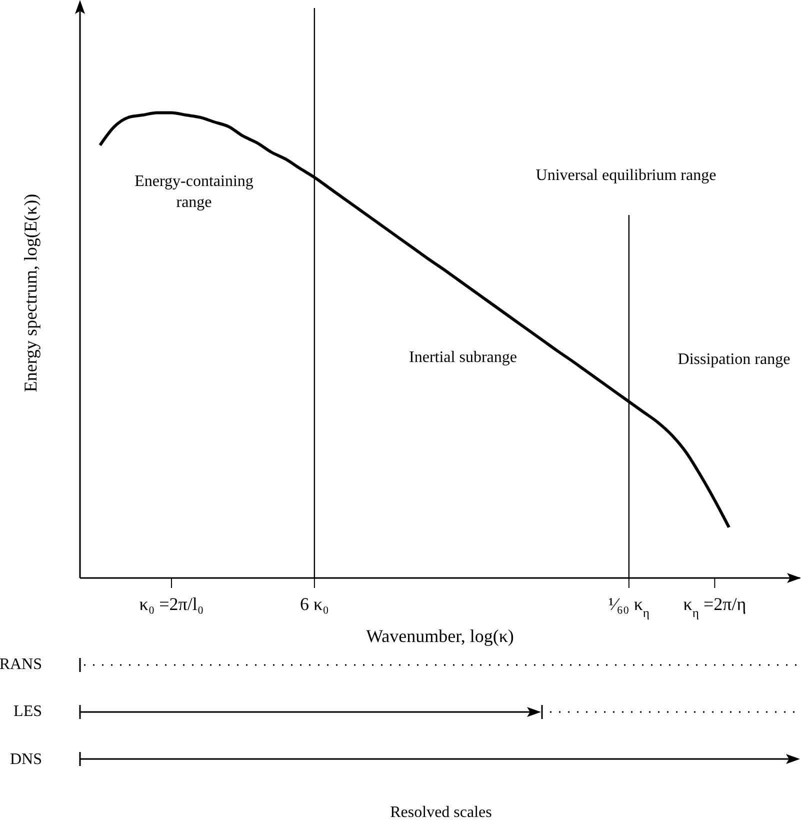 The height and width of the screenshot is (823, 801). Describe the element at coordinates (25, 760) in the screenshot. I see `text: DNS` at that location.